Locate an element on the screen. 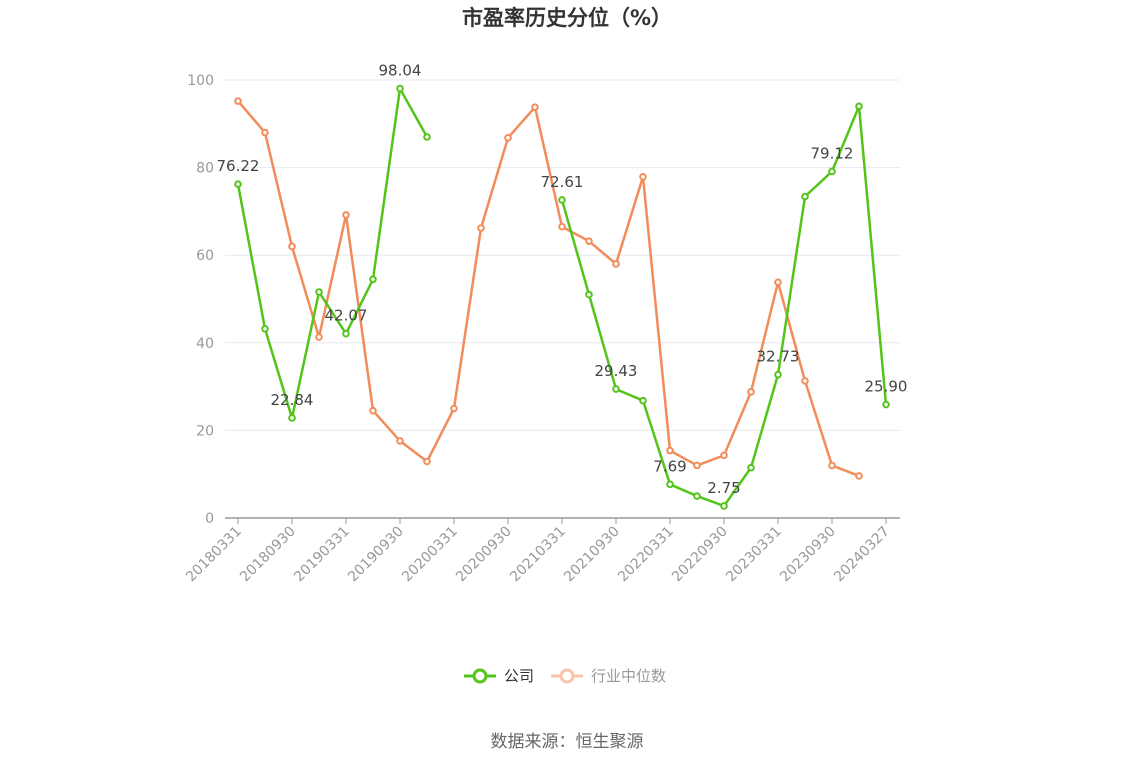  legend-label-industry-median: 行业中位数 is located at coordinates (628, 676).